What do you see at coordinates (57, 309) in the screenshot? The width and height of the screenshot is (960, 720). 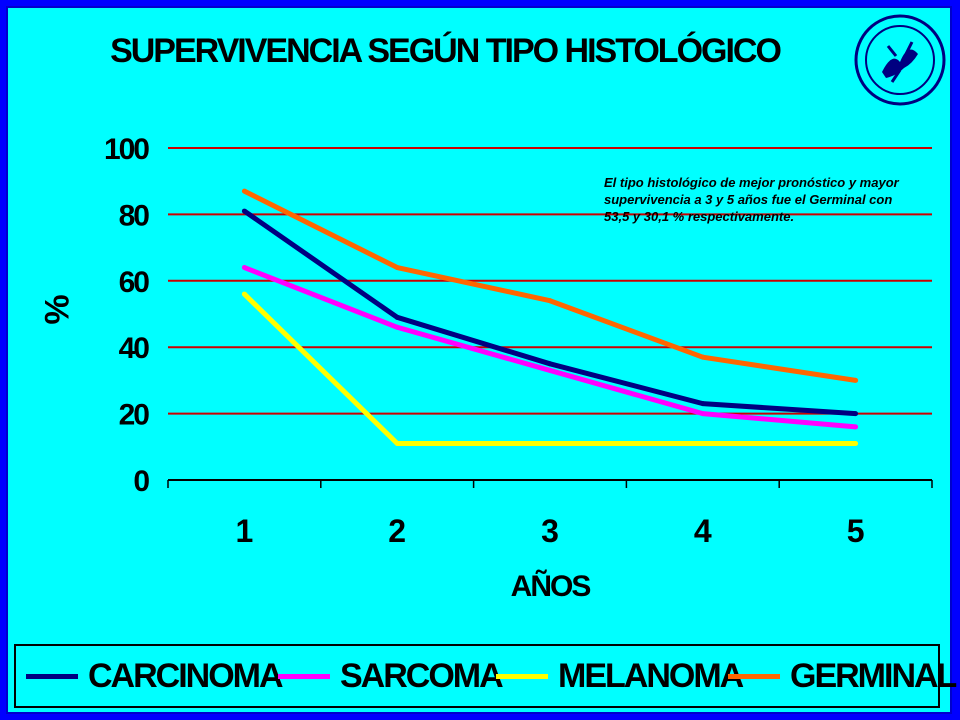 I see `y-axis-label: %` at bounding box center [57, 309].